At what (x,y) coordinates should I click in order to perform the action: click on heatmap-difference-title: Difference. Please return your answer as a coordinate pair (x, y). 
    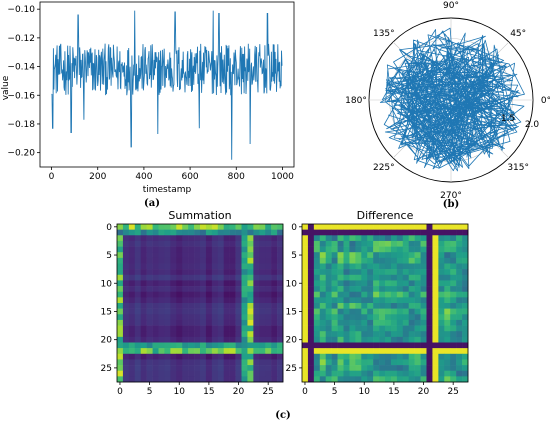
    Looking at the image, I should click on (385, 215).